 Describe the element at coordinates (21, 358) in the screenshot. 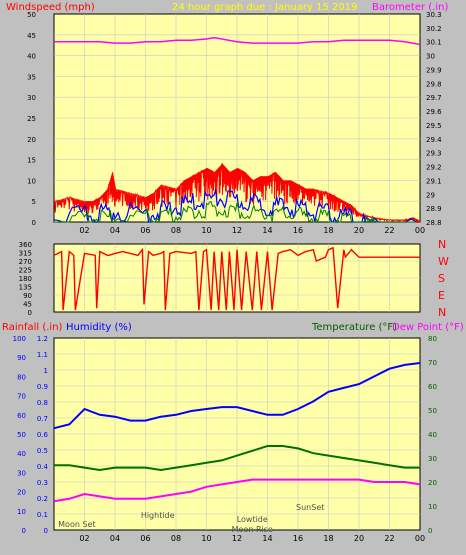

I see `humidity-tick: 90` at that location.